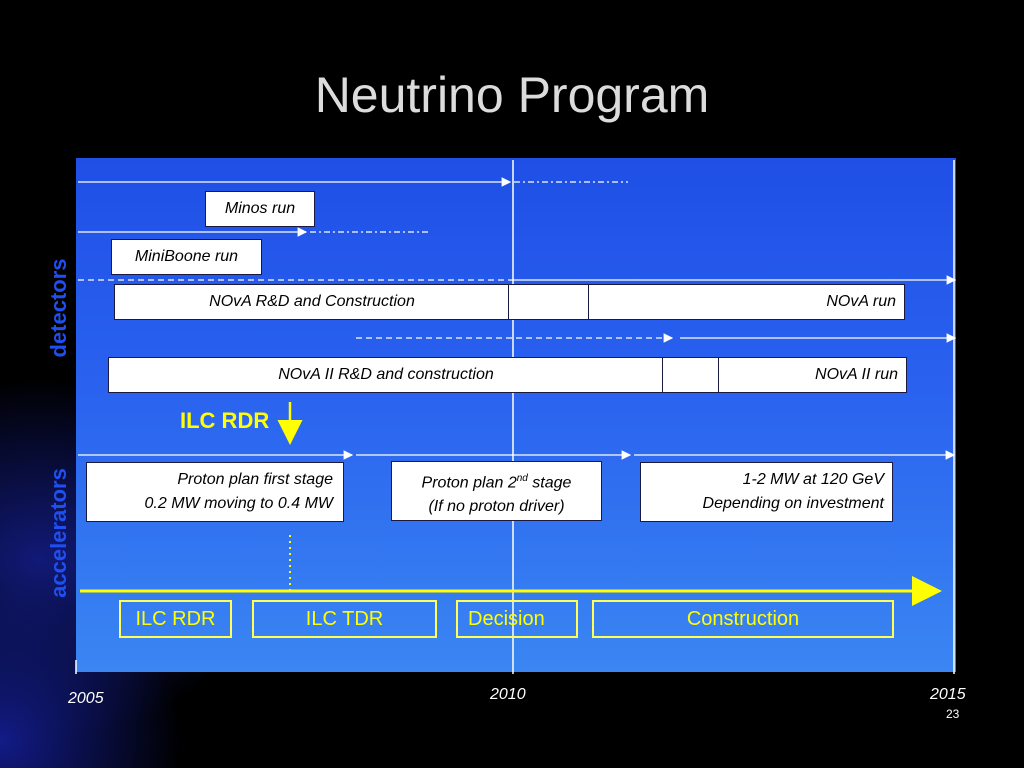 This screenshot has width=1024, height=768. What do you see at coordinates (549, 302) in the screenshot?
I see `nova-transition-box` at bounding box center [549, 302].